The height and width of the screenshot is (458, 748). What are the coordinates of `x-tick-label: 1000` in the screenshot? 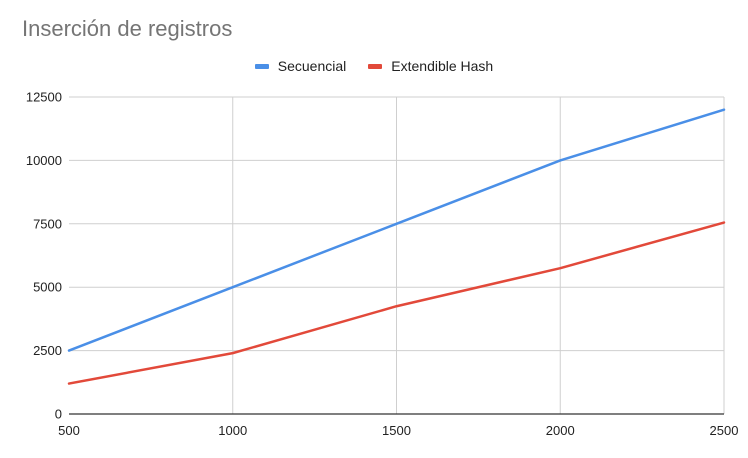 It's located at (232, 430).